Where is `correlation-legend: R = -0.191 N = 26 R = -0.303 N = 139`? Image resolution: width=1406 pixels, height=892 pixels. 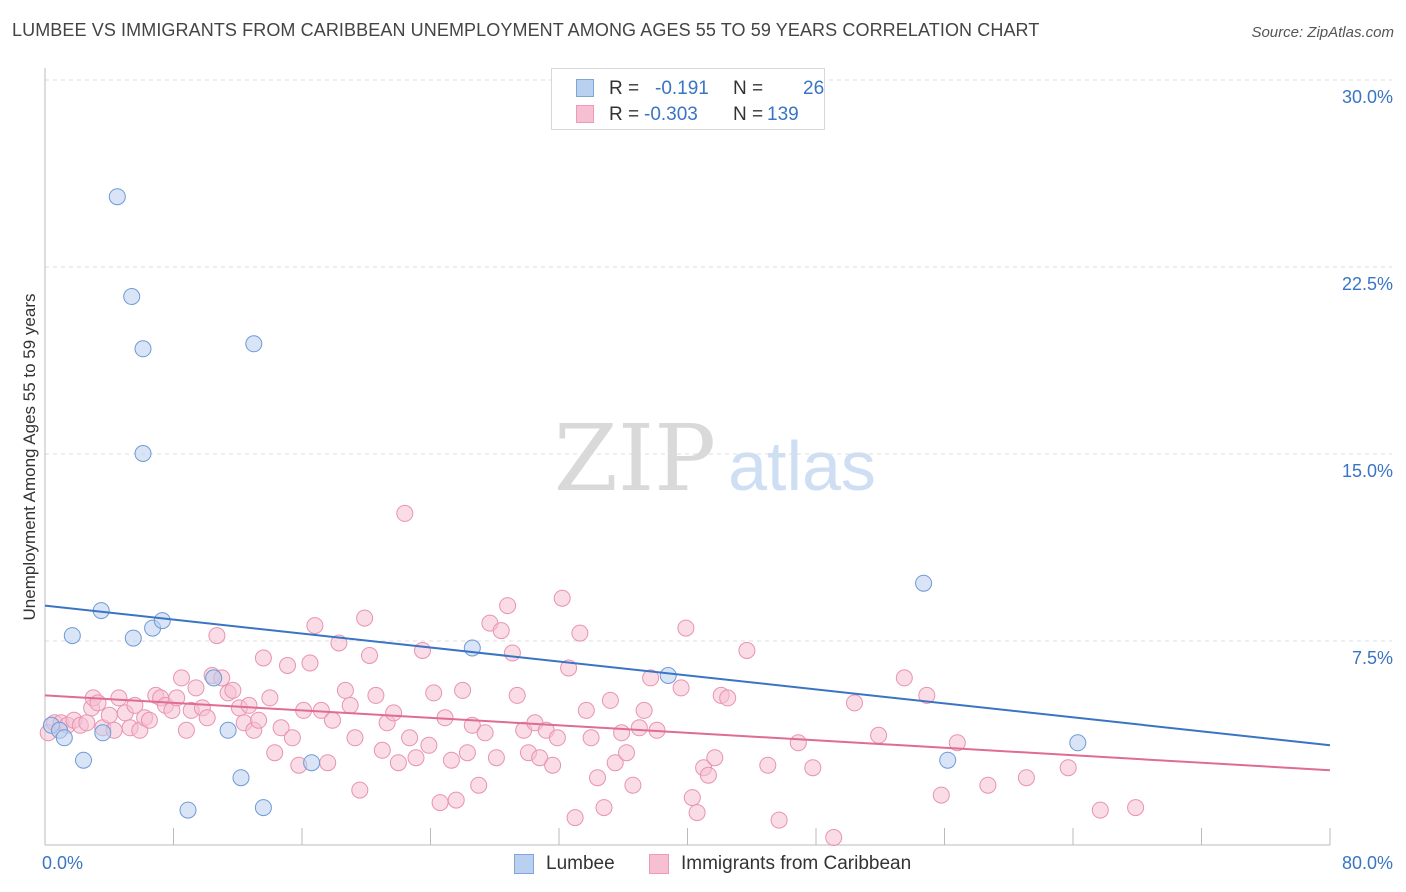 correlation-legend: R = -0.191 N = 26 R = -0.303 N = 139 is located at coordinates (688, 99).